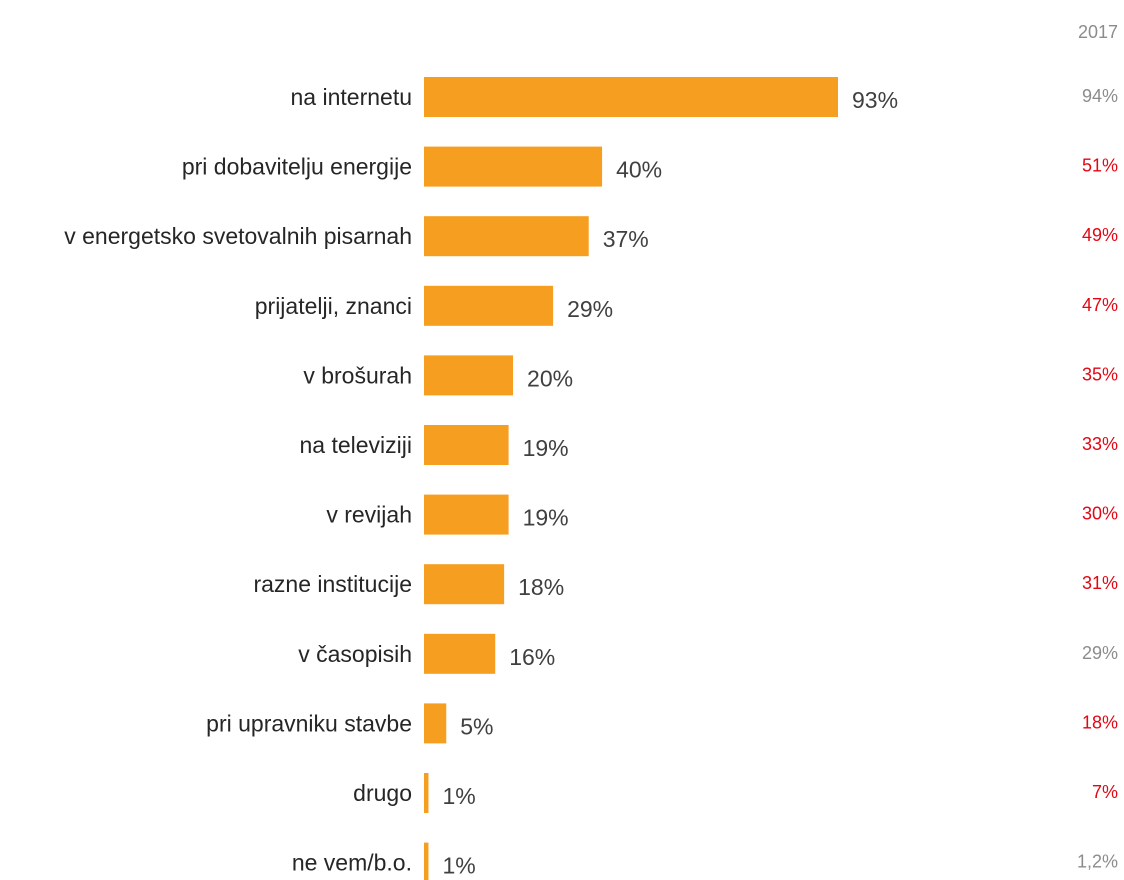 This screenshot has height=880, width=1124. I want to click on comparison-value-label: 31%, so click(1100, 583).